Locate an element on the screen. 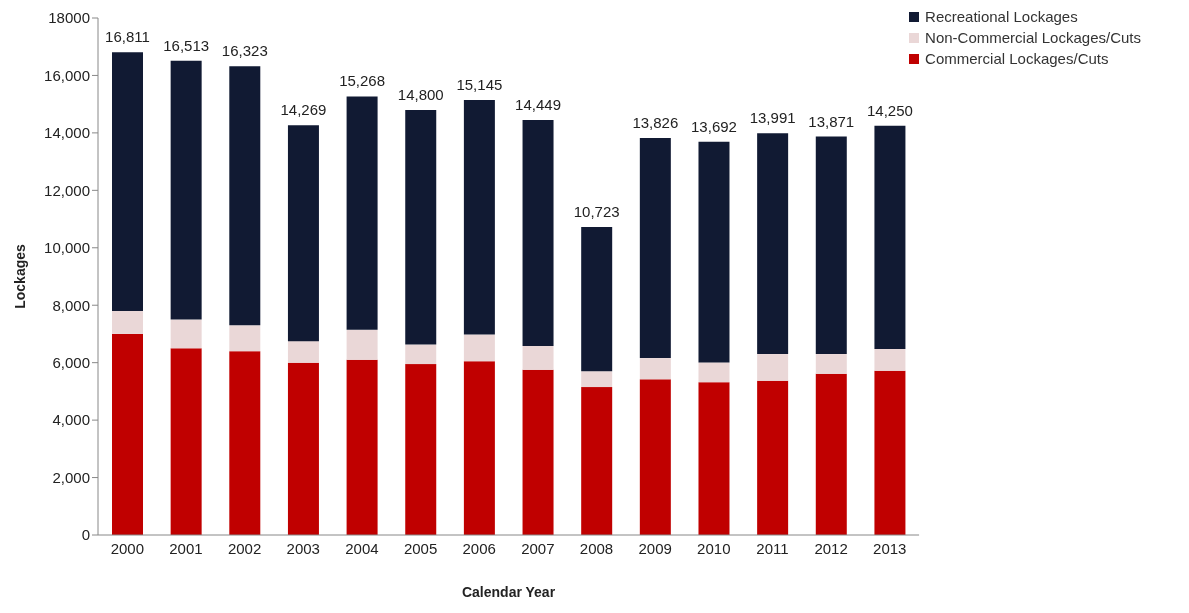  total-label: 13,991 is located at coordinates (772, 118).